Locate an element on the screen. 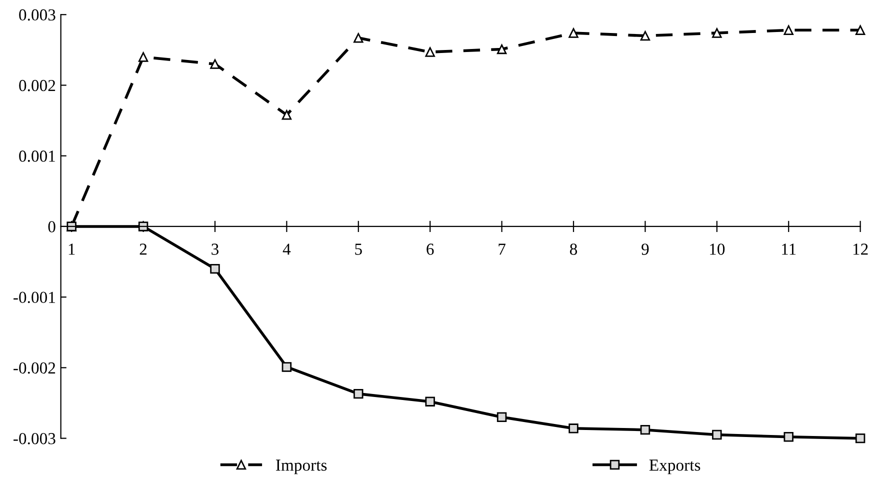  legend-label: Imports is located at coordinates (301, 467).